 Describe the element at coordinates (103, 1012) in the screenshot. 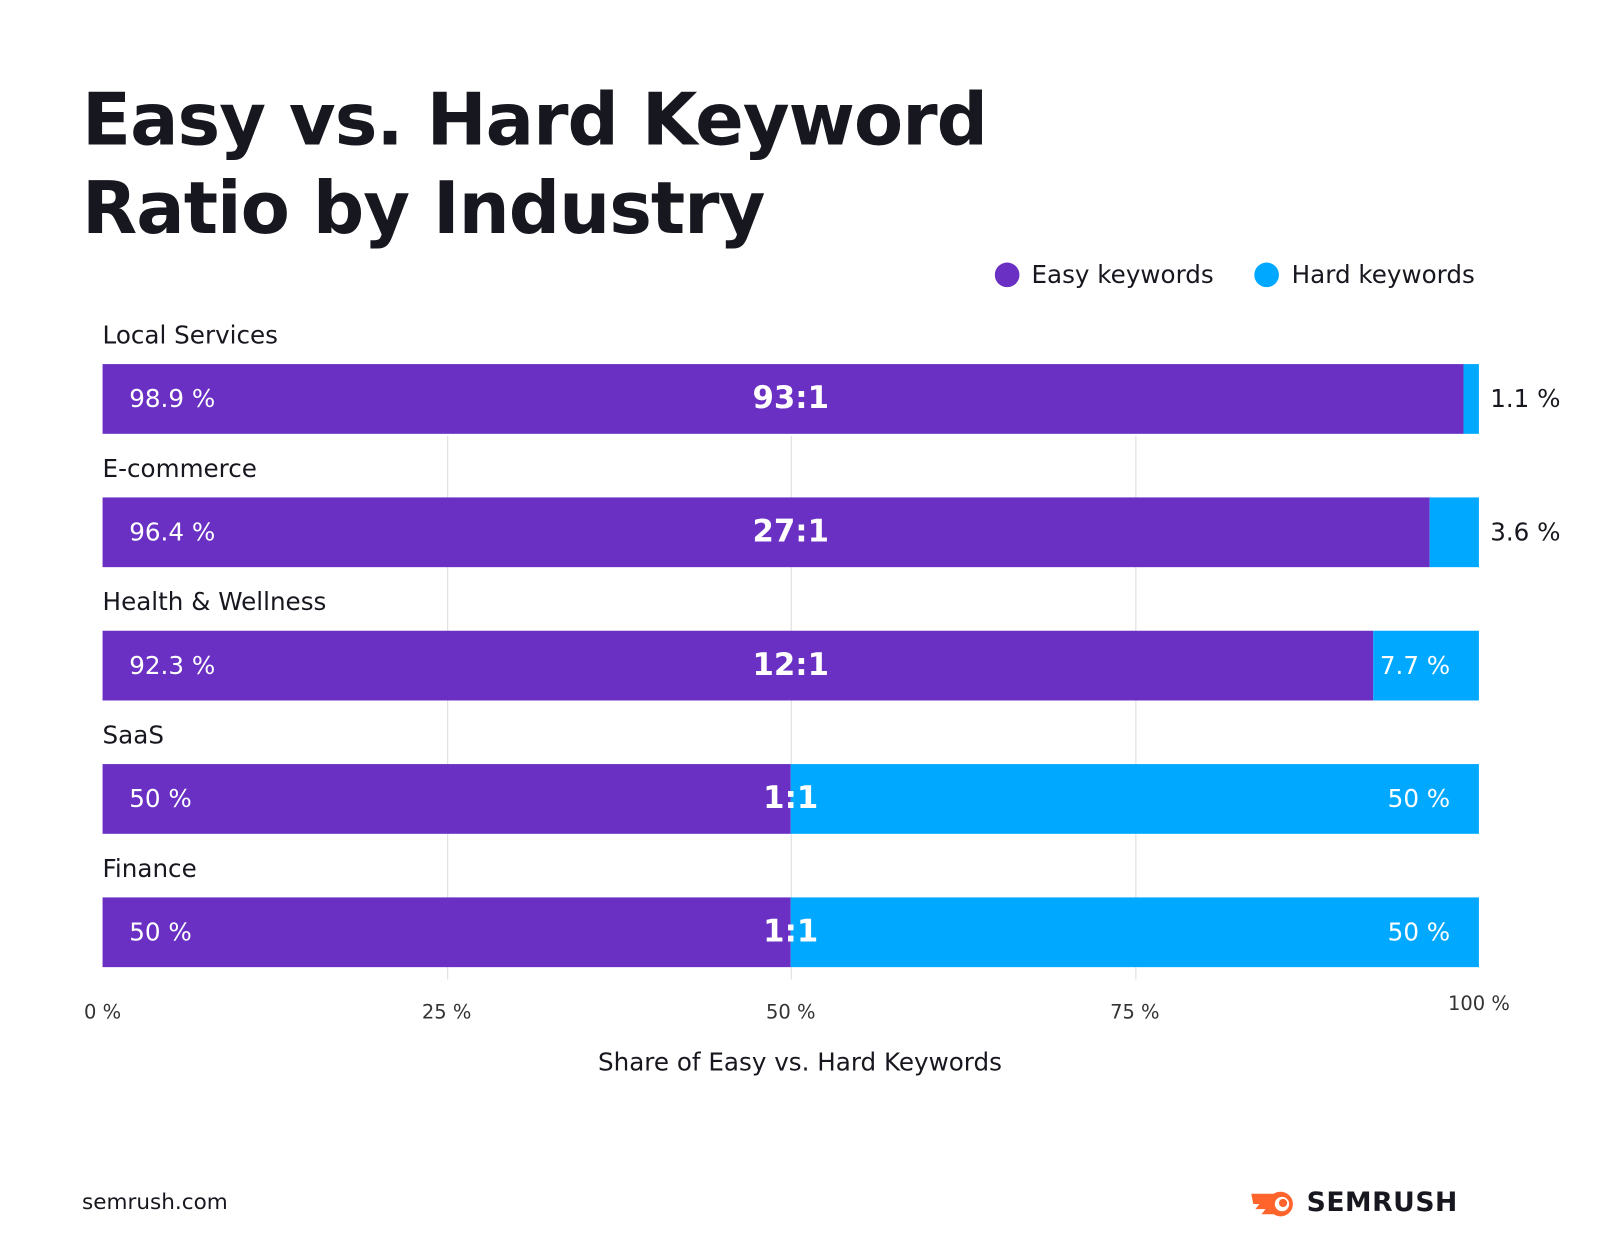

I see `x-tick-label: 0 %` at that location.